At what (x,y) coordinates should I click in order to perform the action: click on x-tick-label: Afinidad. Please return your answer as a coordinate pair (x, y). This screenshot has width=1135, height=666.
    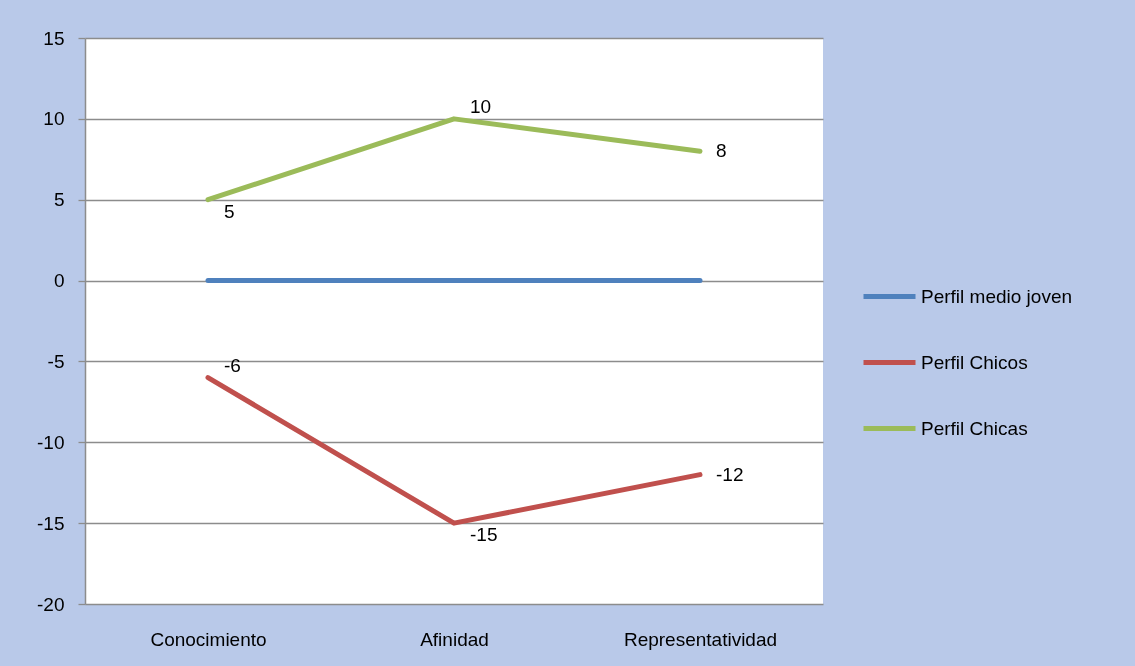
    Looking at the image, I should click on (454, 639).